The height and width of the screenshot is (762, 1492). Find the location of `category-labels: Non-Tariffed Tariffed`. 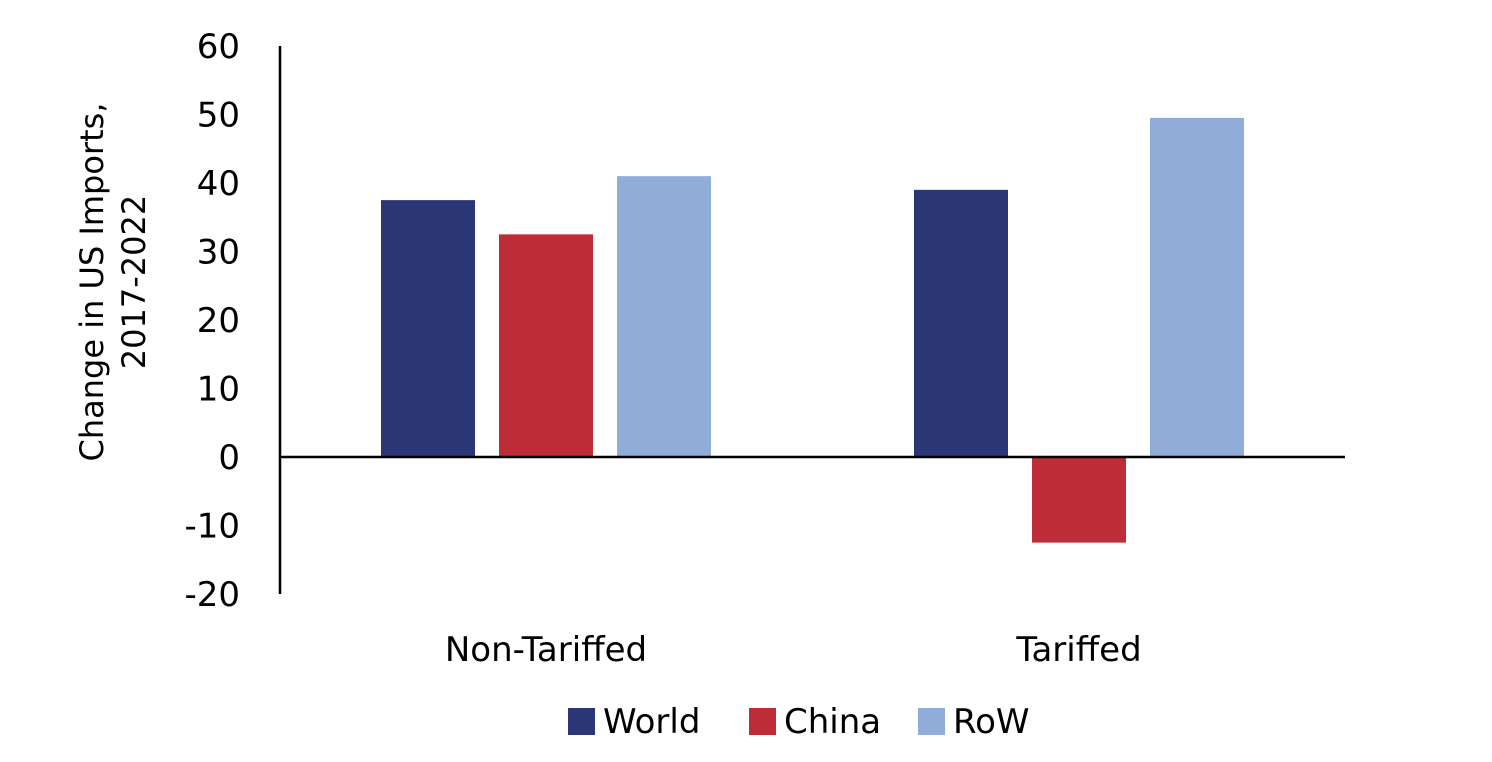

category-labels: Non-Tariffed Tariffed is located at coordinates (793, 650).